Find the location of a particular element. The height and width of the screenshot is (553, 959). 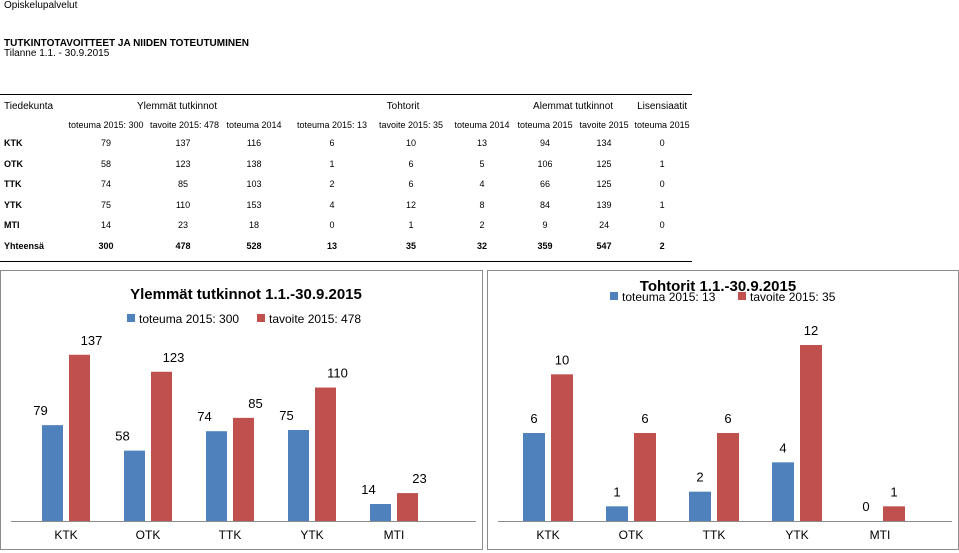

data-label: 6 is located at coordinates (644, 418).